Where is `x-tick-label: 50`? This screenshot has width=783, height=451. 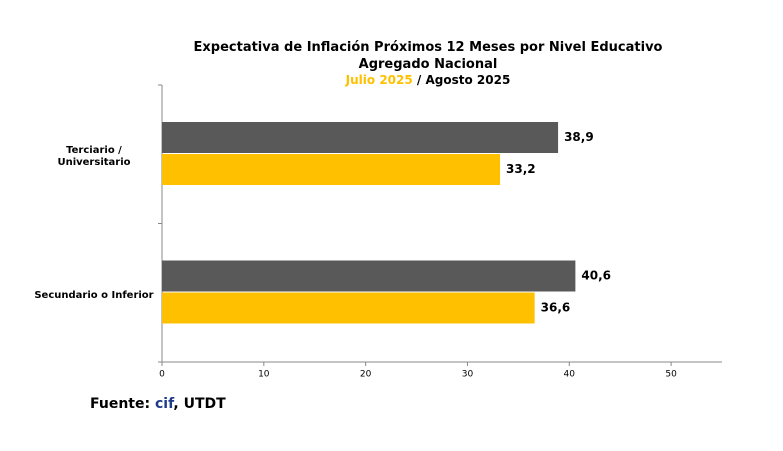
x-tick-label: 50 is located at coordinates (671, 375).